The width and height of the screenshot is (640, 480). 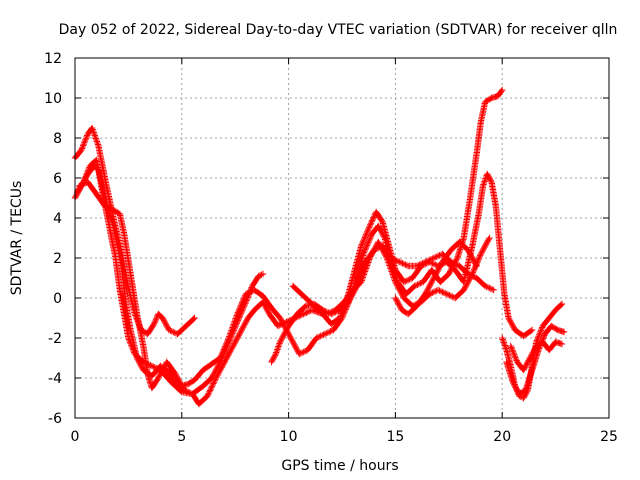 What do you see at coordinates (53, 99) in the screenshot?
I see `y-tick-label: 10` at bounding box center [53, 99].